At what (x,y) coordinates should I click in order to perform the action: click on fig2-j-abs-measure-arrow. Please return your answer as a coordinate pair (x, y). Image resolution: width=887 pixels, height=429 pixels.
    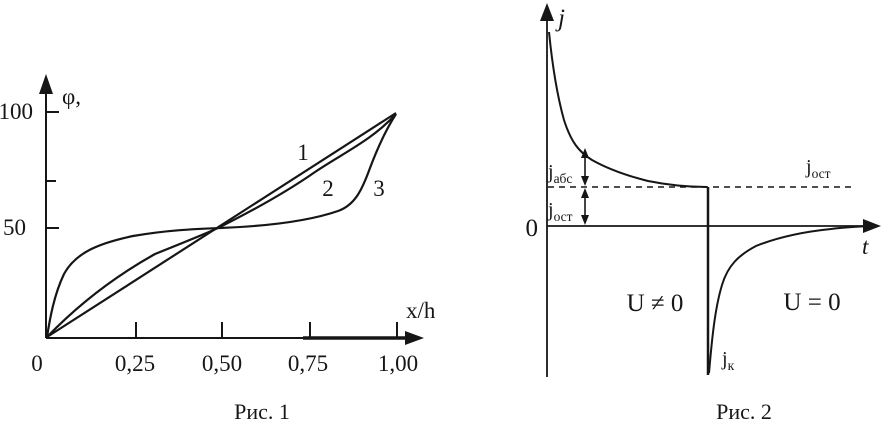
    Looking at the image, I should click on (585, 167).